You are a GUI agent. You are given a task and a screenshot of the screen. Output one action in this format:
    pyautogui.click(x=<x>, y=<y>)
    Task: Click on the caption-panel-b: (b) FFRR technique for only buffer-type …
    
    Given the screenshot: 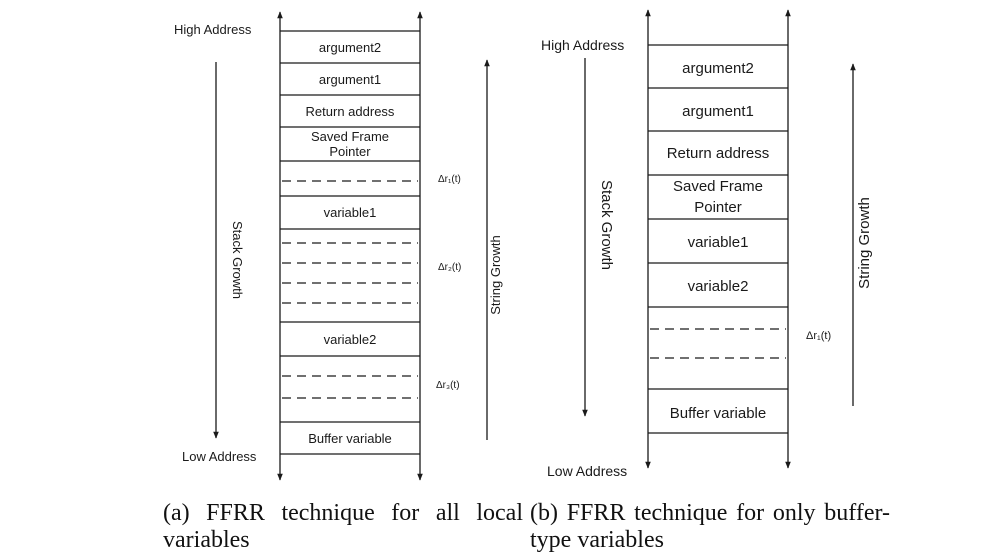 What is the action you would take?
    pyautogui.click(x=710, y=526)
    